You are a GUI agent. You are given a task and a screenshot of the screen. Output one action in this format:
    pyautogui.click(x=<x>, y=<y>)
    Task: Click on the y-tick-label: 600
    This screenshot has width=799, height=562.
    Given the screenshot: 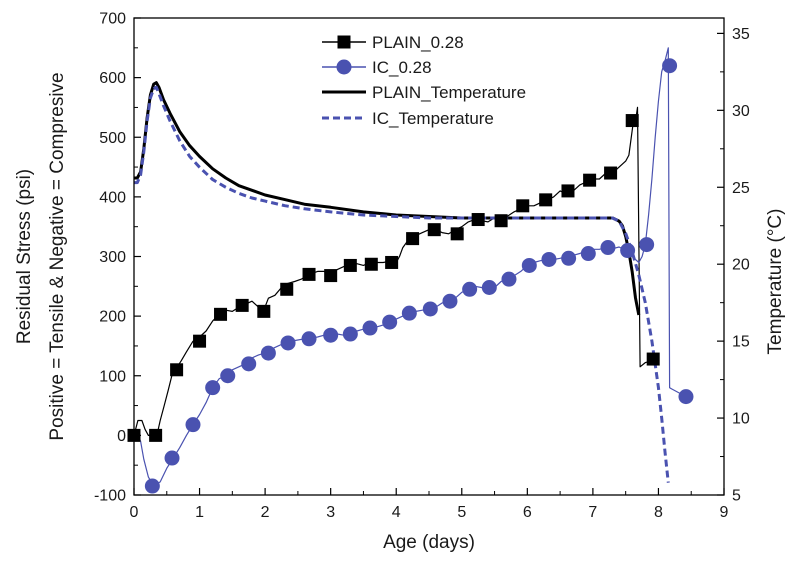 What is the action you would take?
    pyautogui.click(x=112, y=78)
    